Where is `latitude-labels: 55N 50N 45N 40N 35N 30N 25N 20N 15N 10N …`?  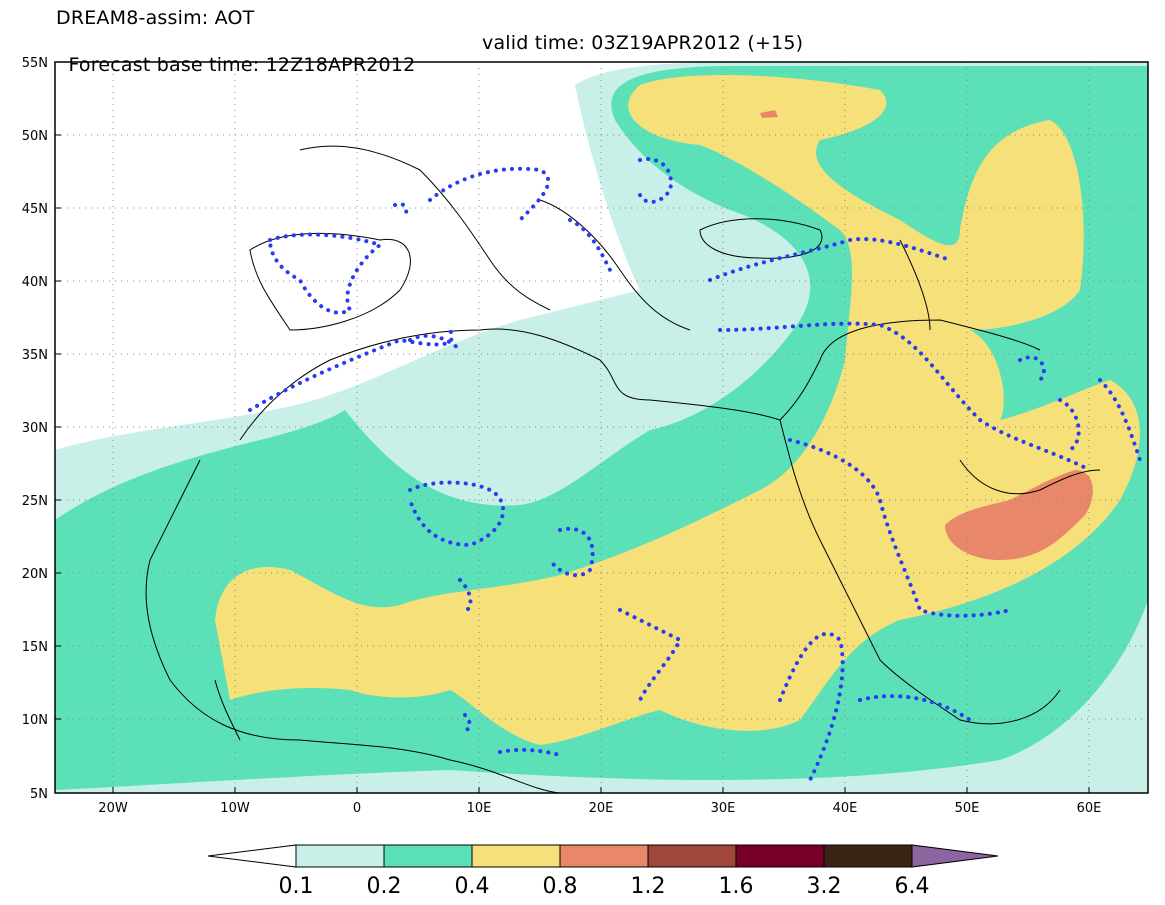
latitude-labels: 55N 50N 45N 40N 35N 30N 25N 20N 15N 10N … is located at coordinates (35, 429).